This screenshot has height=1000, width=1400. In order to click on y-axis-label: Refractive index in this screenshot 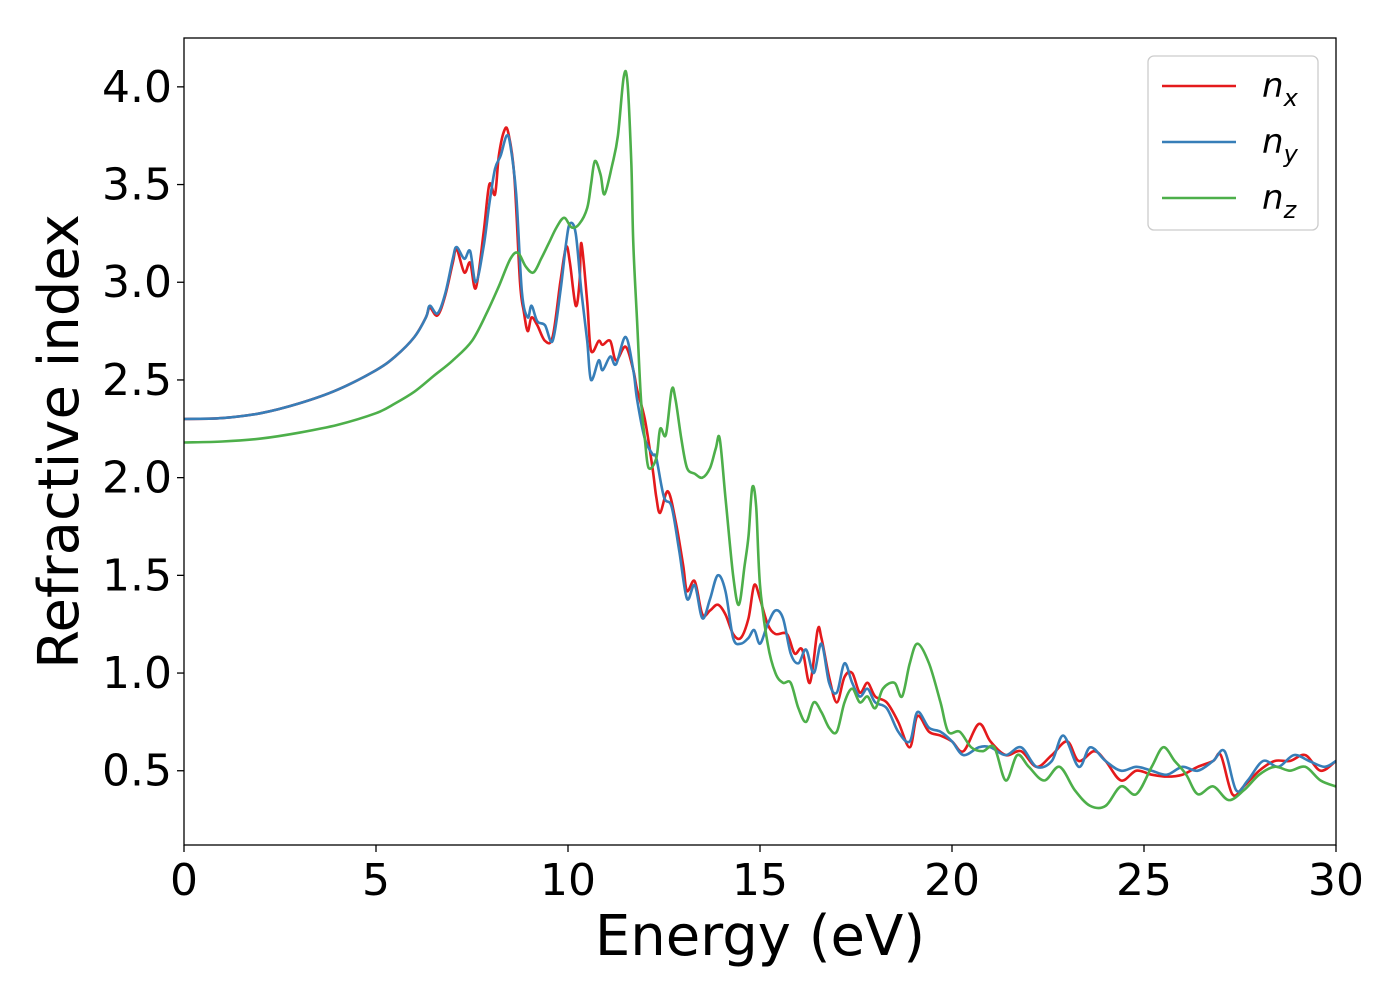, I will do `click(59, 441)`.